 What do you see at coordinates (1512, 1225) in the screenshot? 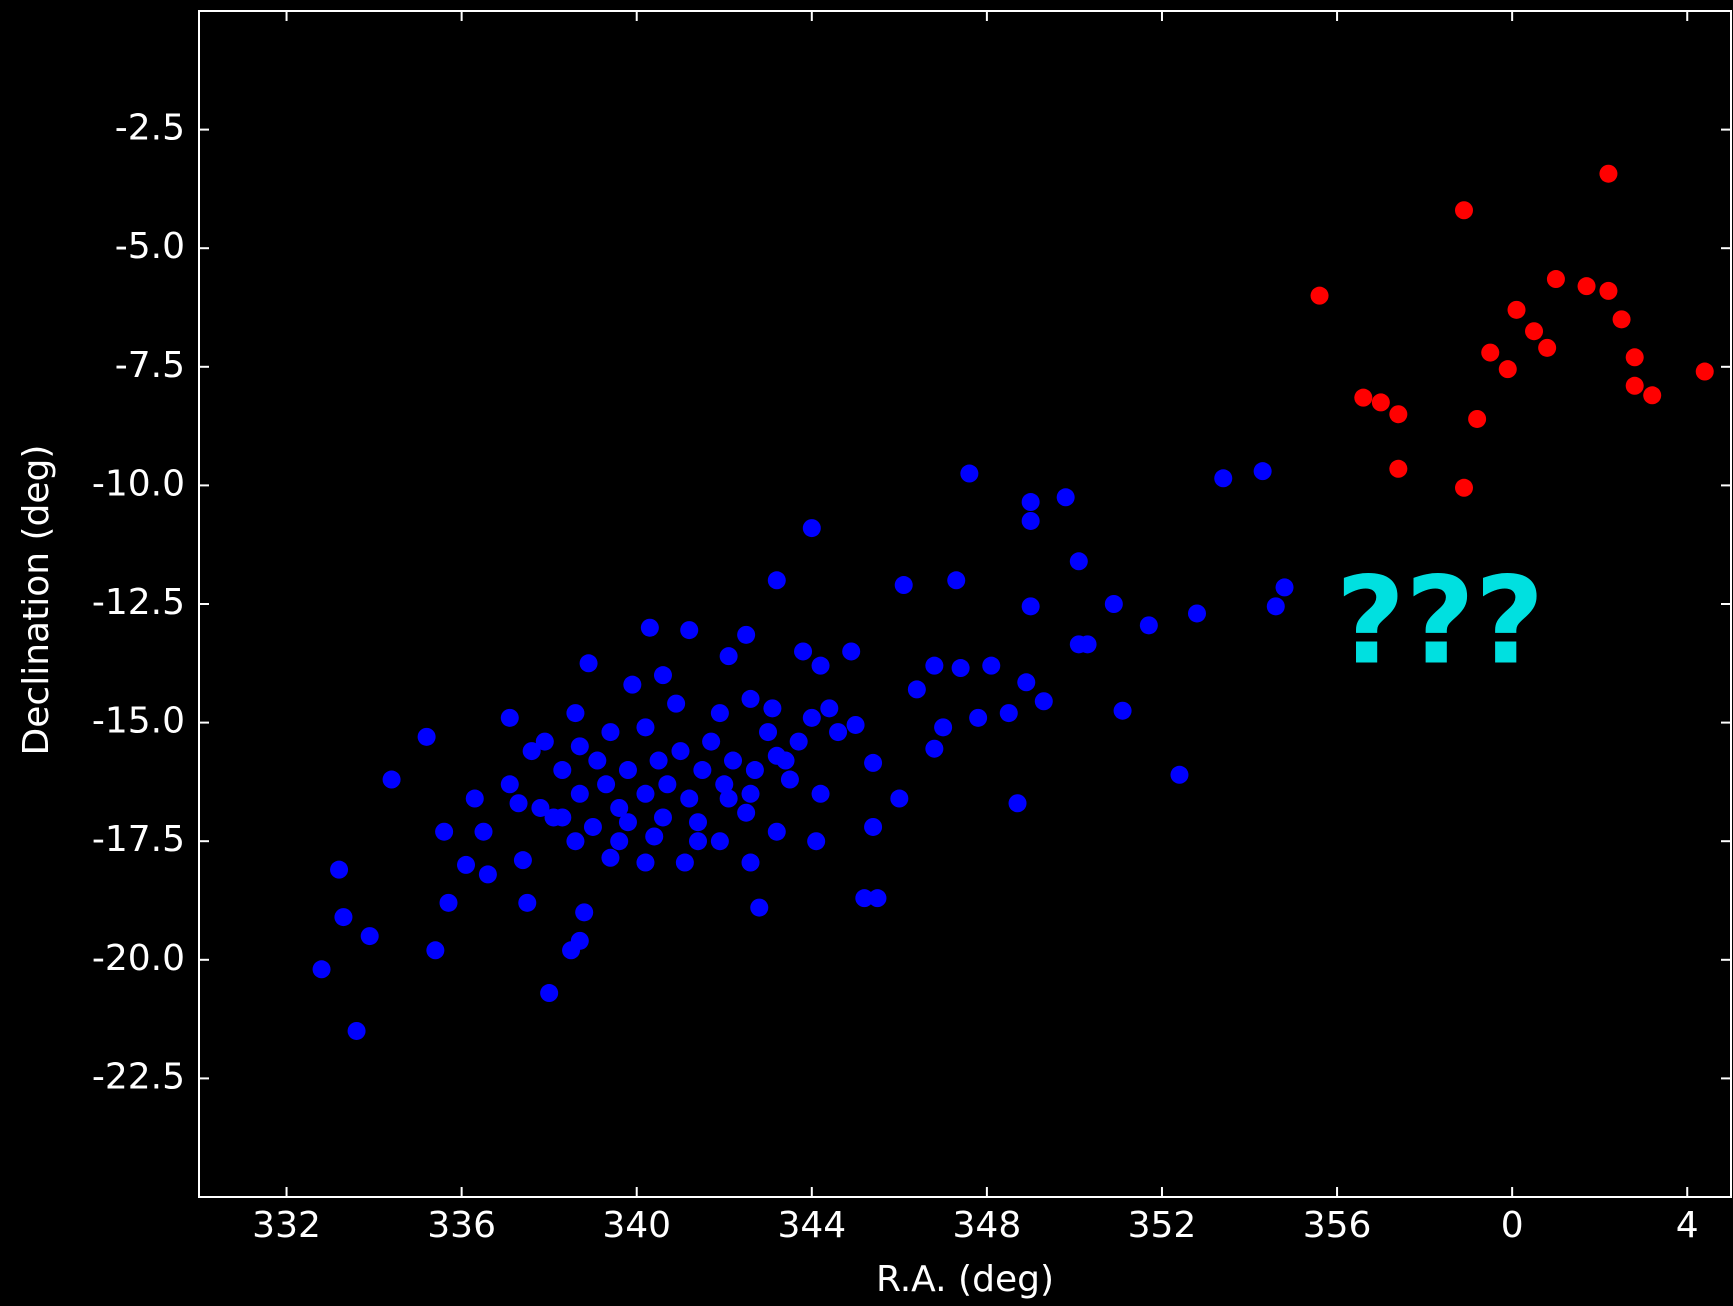
I see `x-tick-label: 0` at bounding box center [1512, 1225].